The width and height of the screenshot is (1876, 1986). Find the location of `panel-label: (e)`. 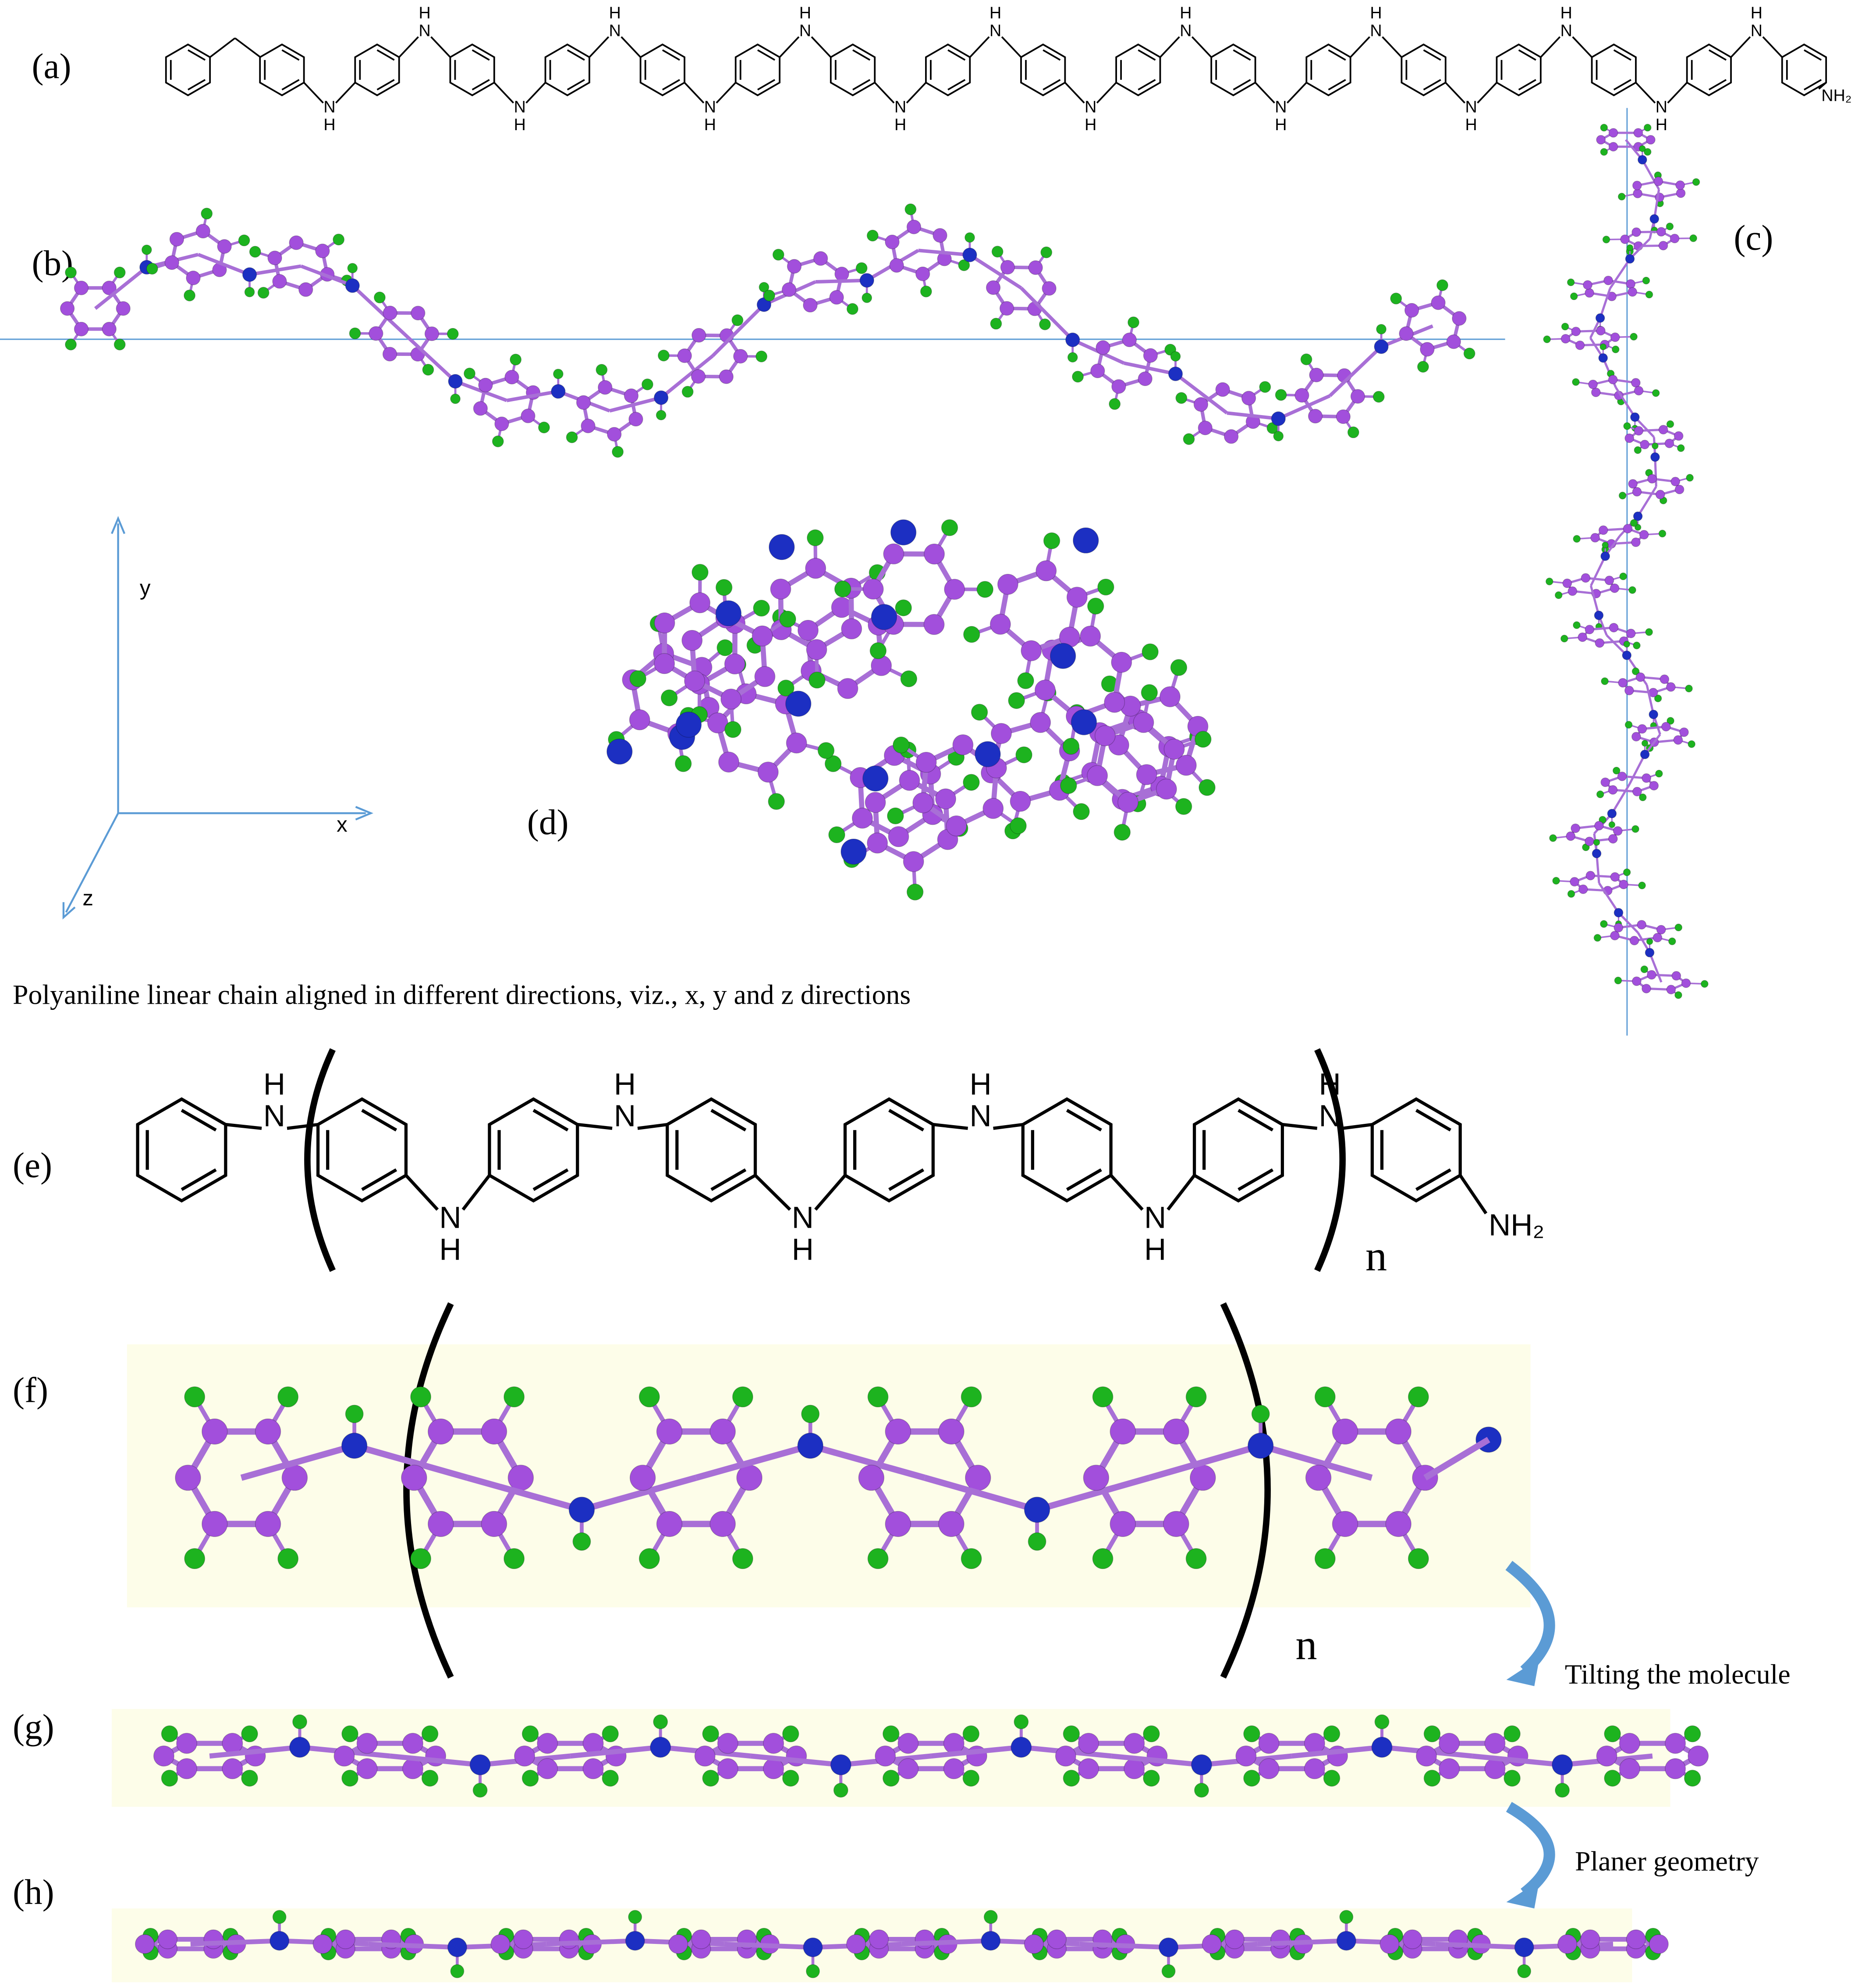

panel-label: (e) is located at coordinates (32, 1165).